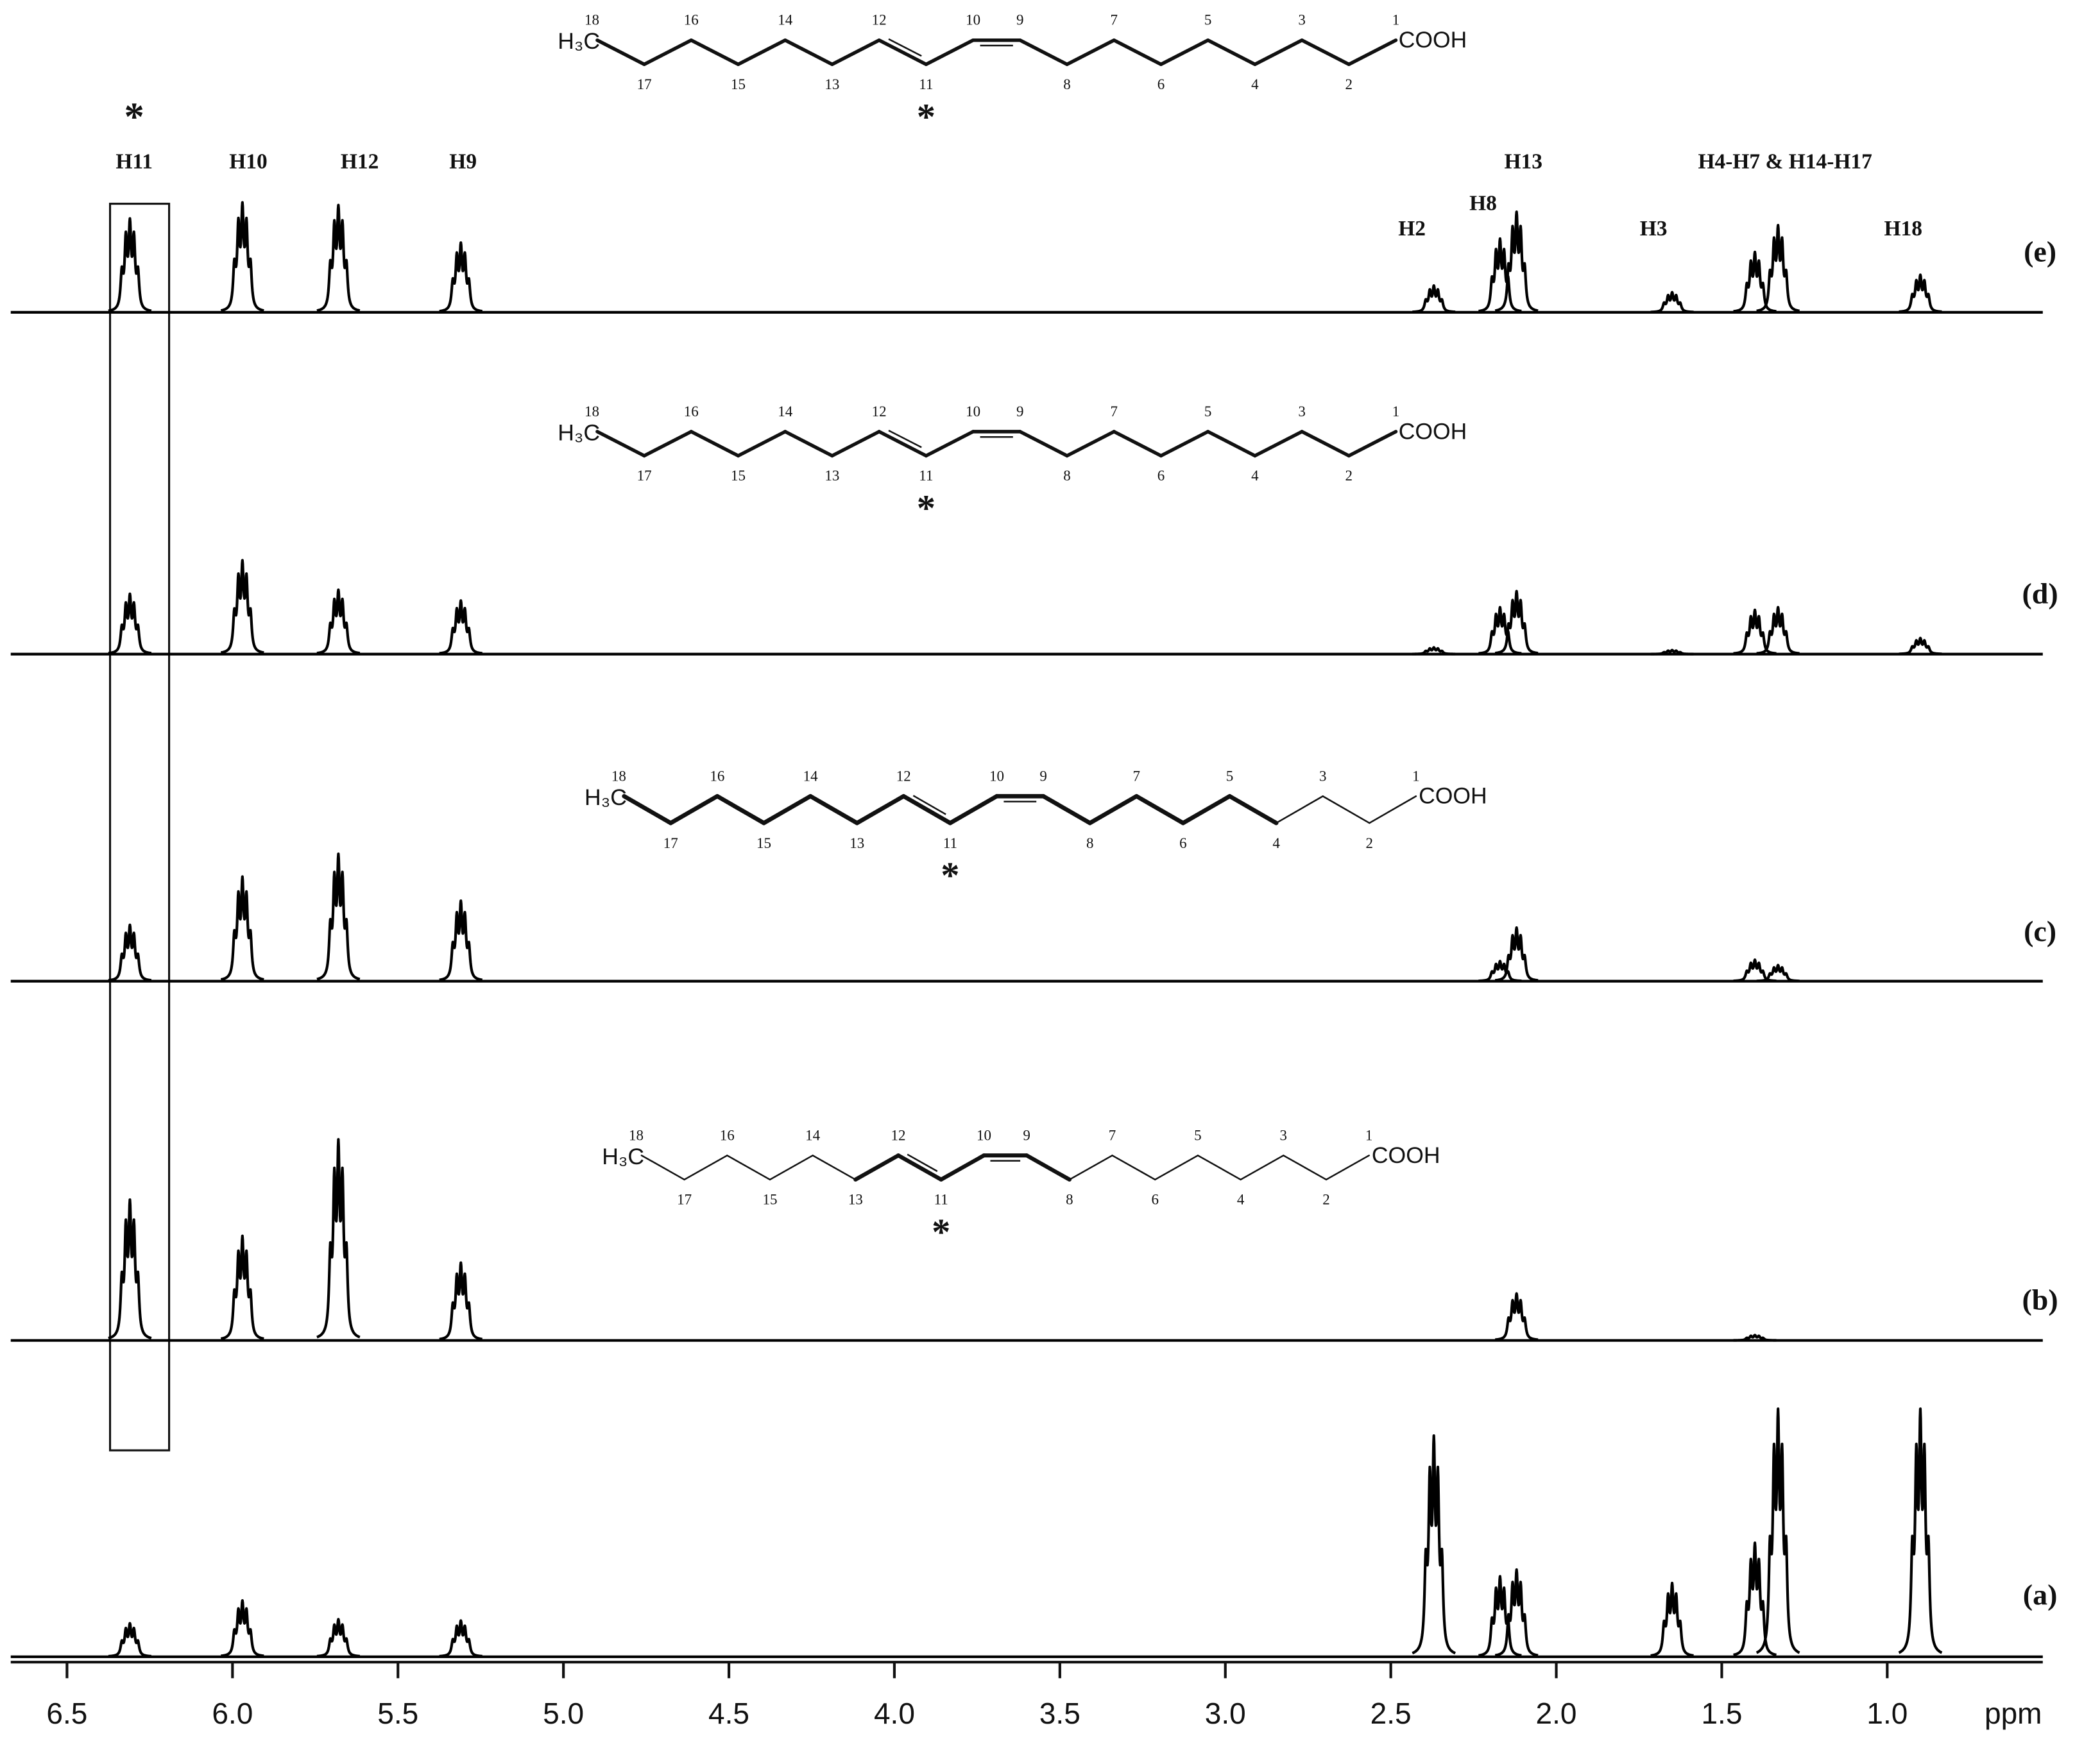 The height and width of the screenshot is (1764, 2075). I want to click on acid-group: COOH, so click(1433, 431).